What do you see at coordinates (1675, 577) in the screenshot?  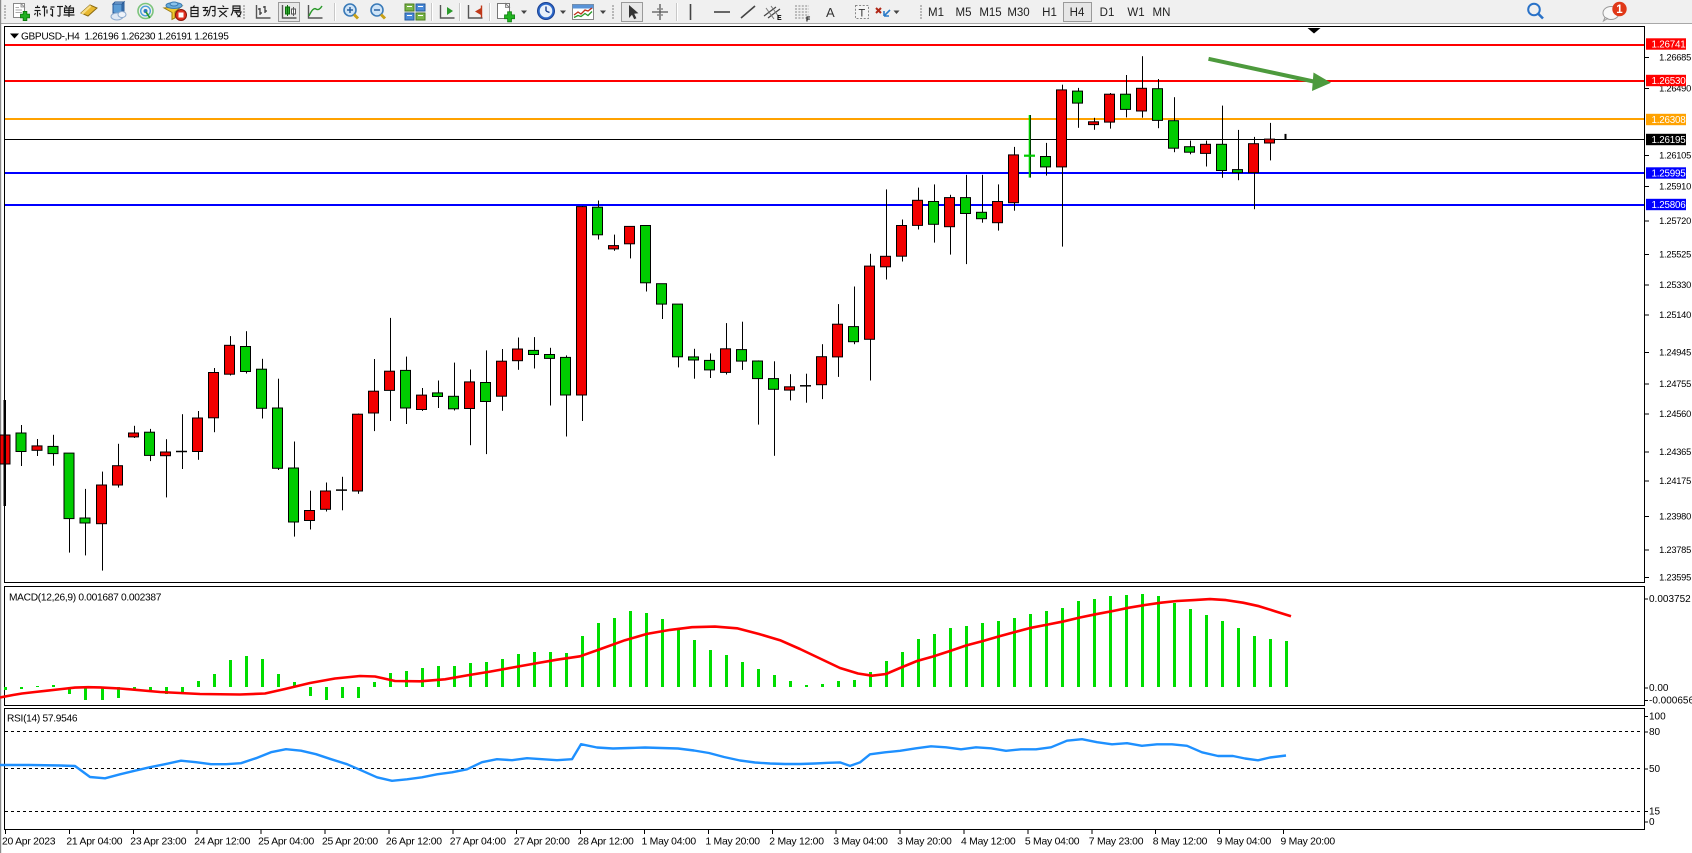 I see `svg-text: 1.23595` at bounding box center [1675, 577].